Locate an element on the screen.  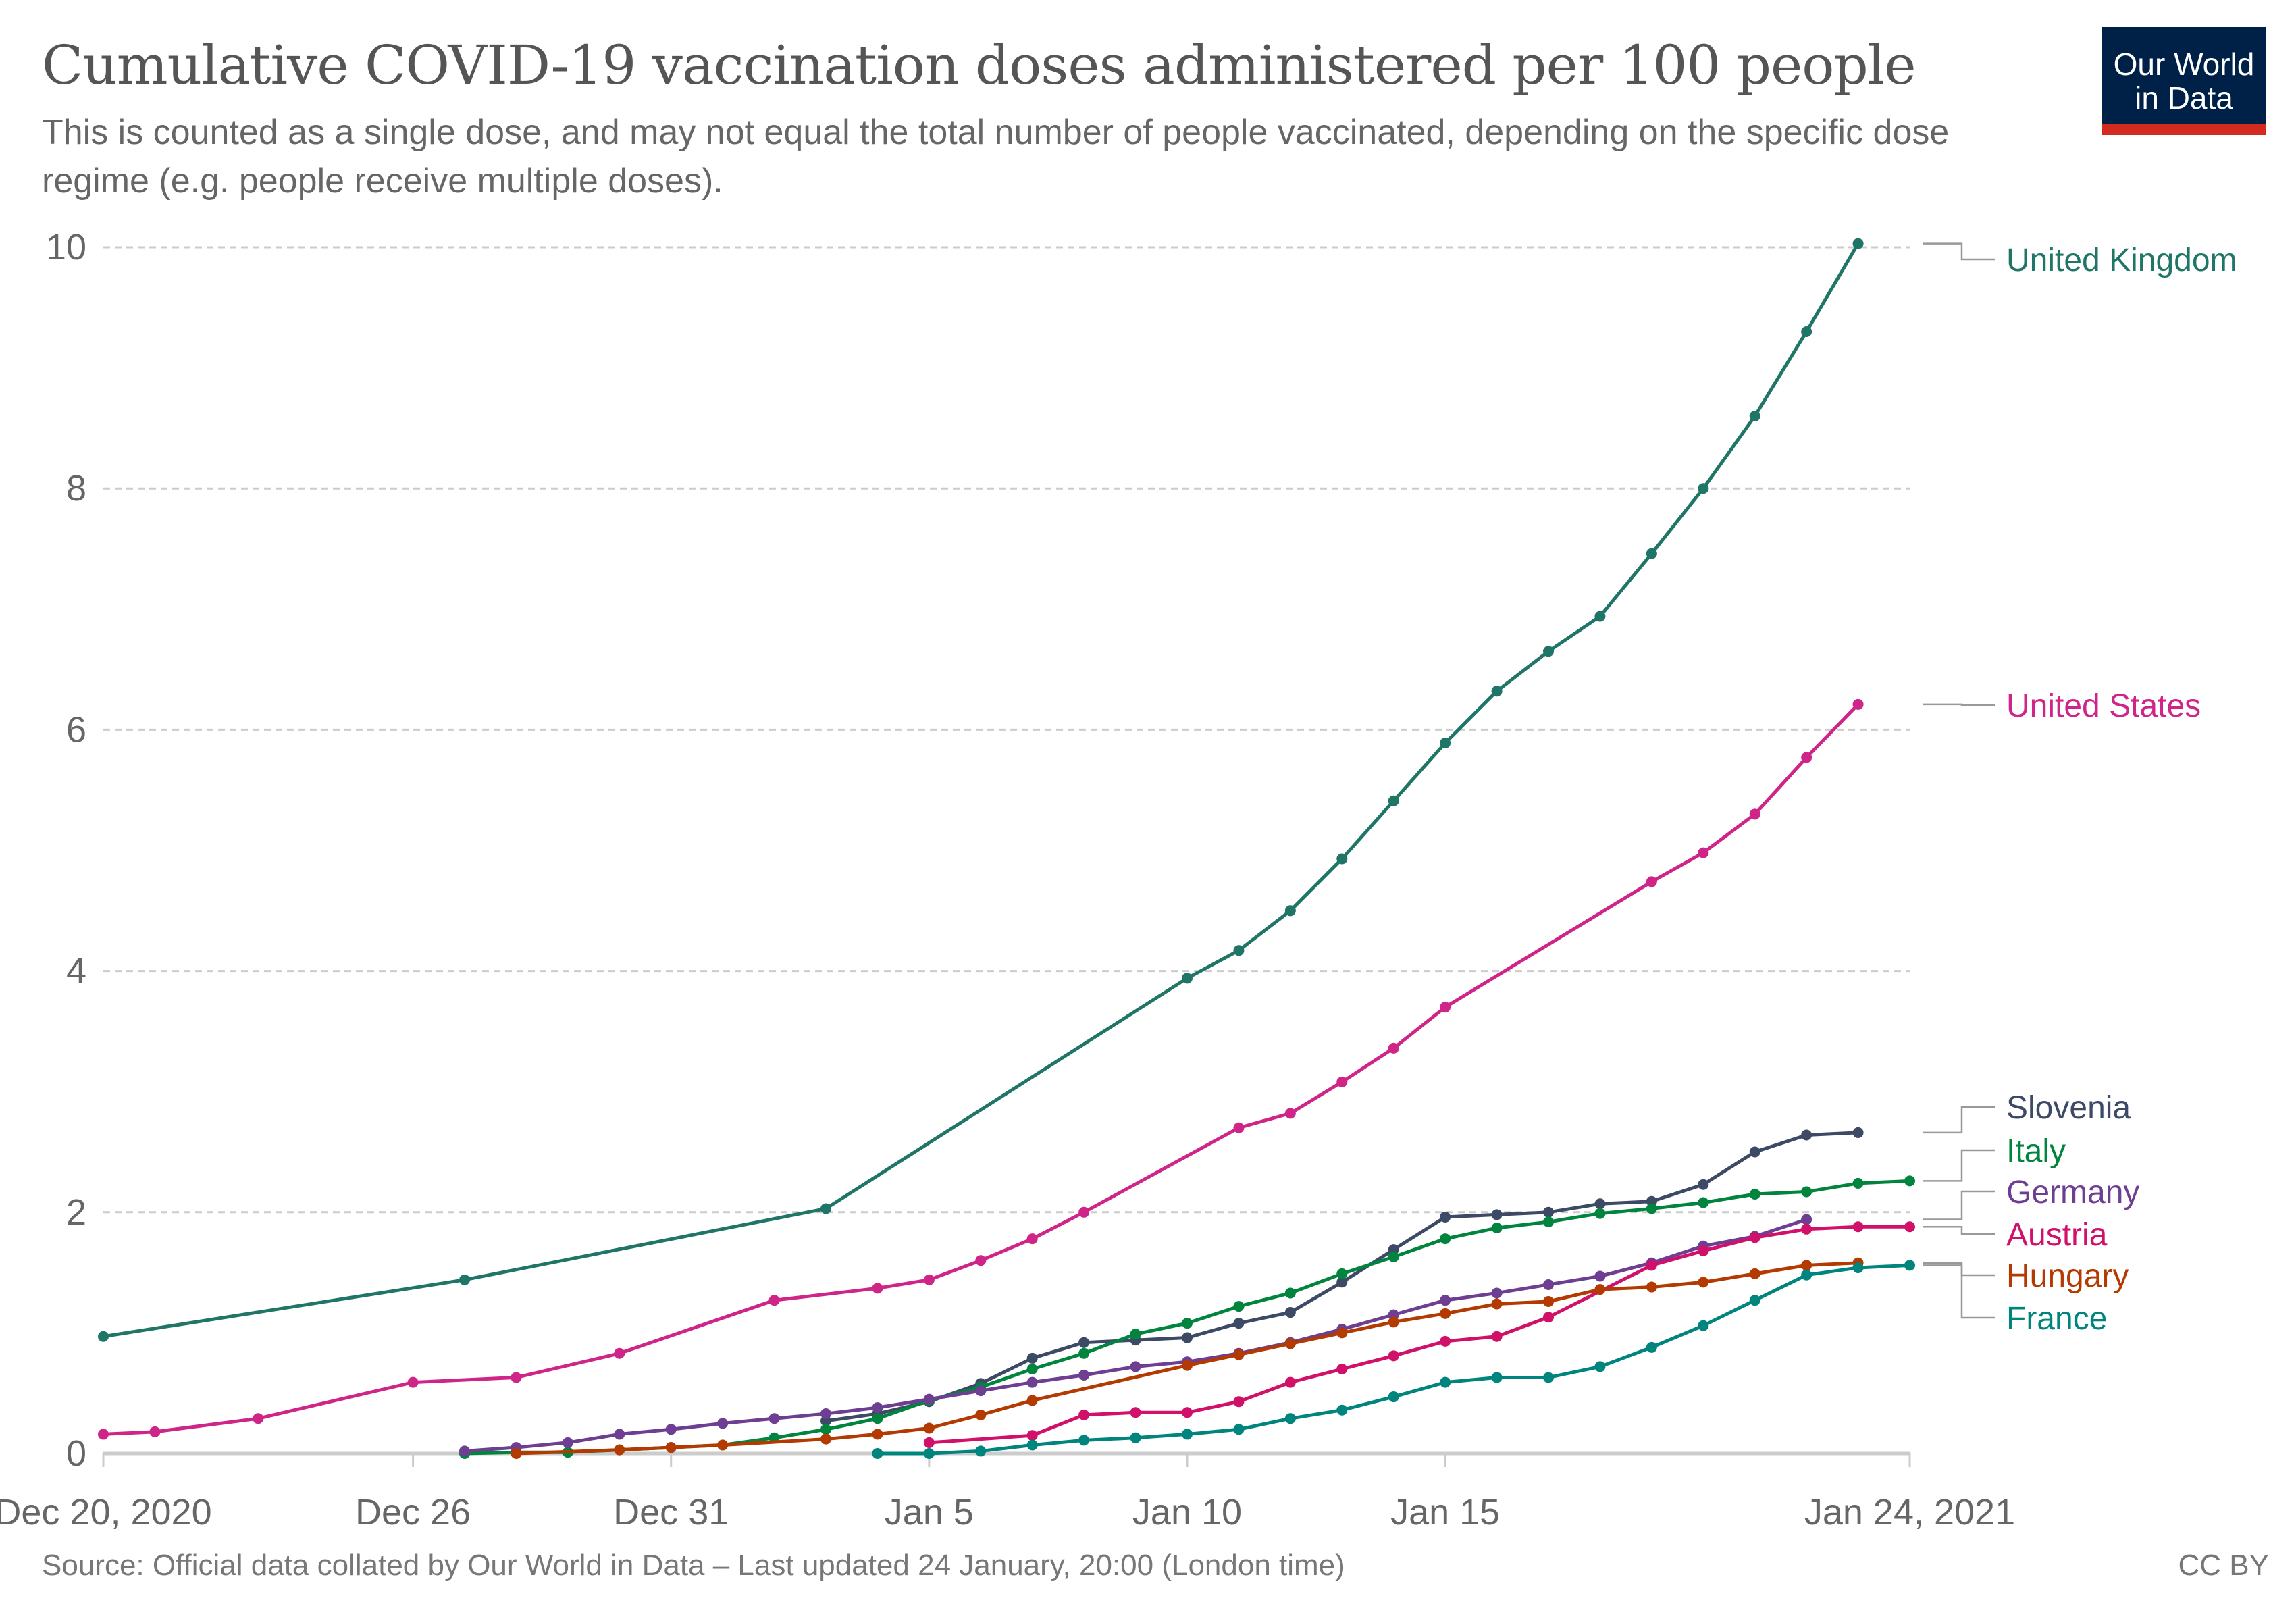
x-tick-label: Dec 20, 2020 is located at coordinates (106, 1512).